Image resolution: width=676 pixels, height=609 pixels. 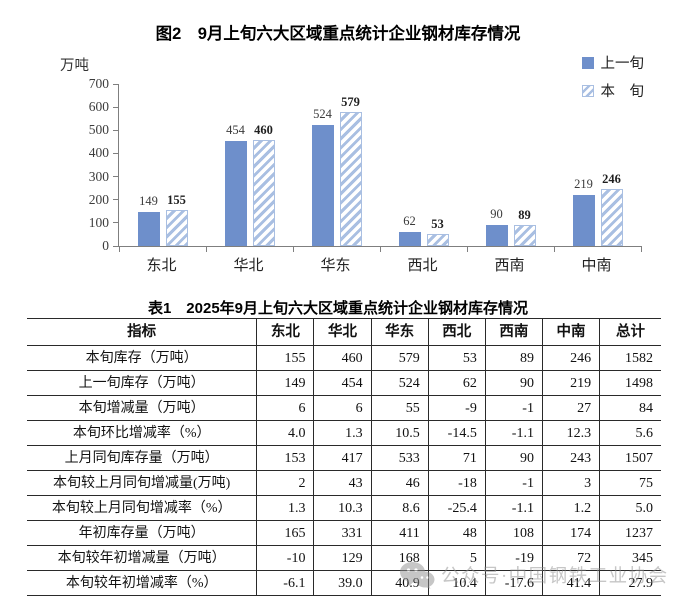 I want to click on bar-group: 524 579, so click(x=336, y=165).